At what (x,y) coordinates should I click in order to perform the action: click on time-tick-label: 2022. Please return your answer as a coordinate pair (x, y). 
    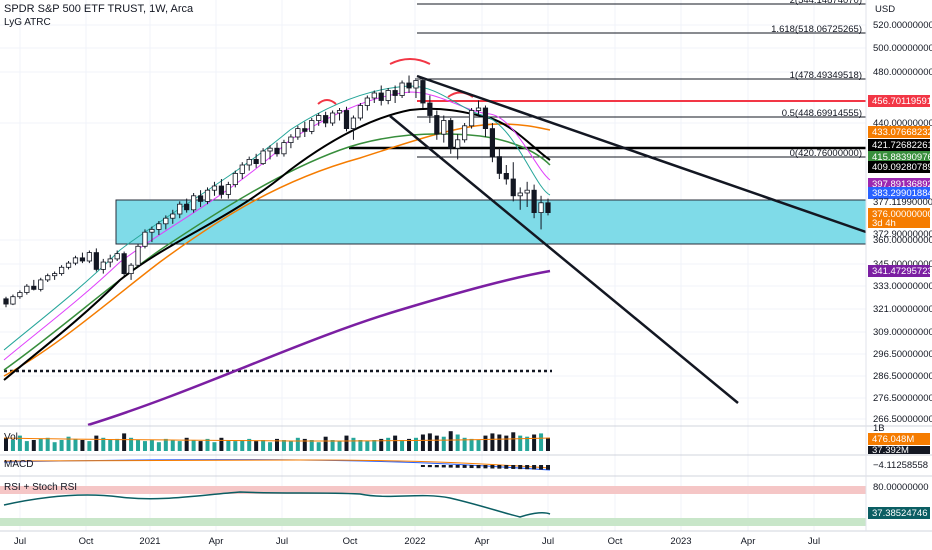
    Looking at the image, I should click on (414, 541).